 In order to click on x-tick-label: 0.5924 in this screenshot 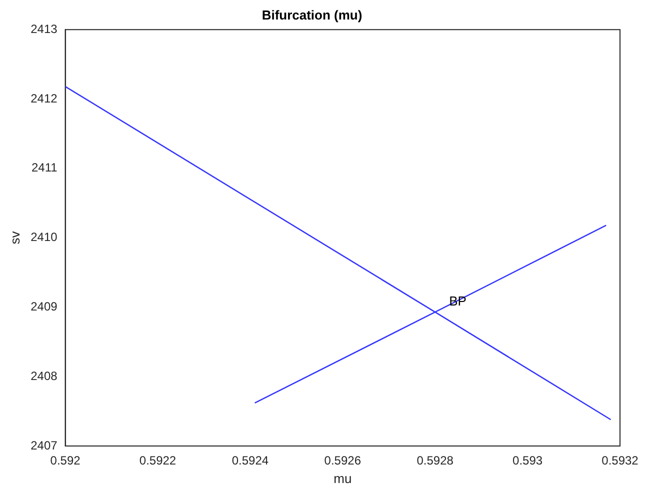, I will do `click(250, 461)`.